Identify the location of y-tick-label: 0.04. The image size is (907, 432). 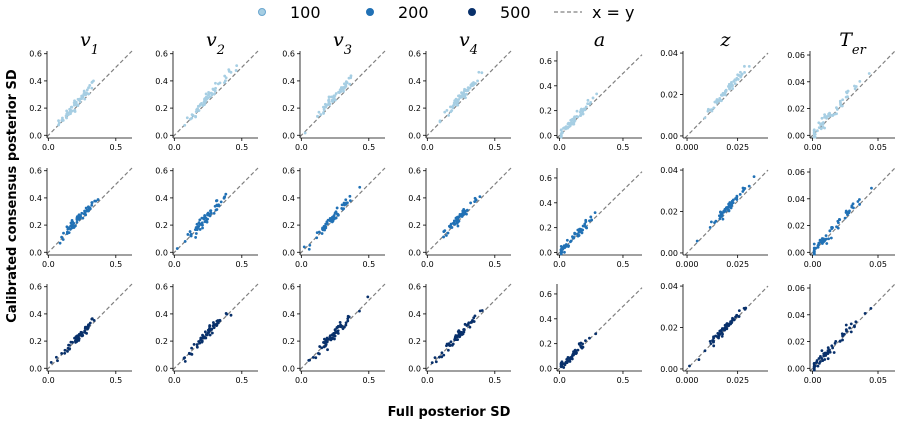
(796, 82).